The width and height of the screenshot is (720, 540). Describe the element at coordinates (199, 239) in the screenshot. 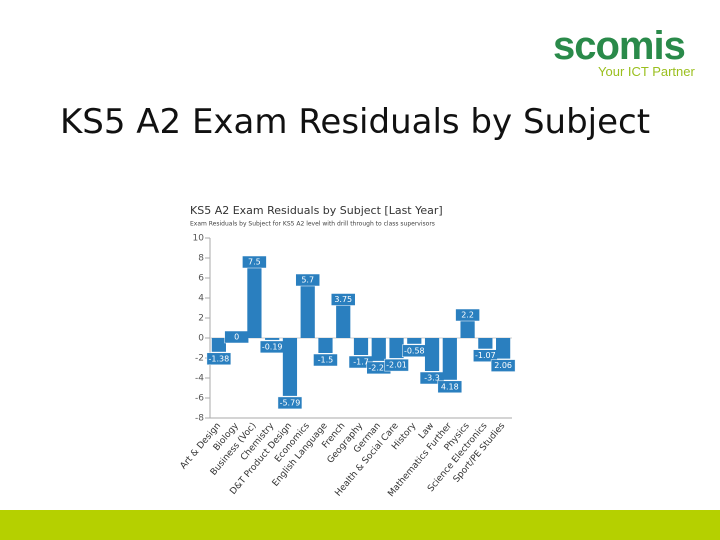

I see `y-tick-label: 10` at that location.